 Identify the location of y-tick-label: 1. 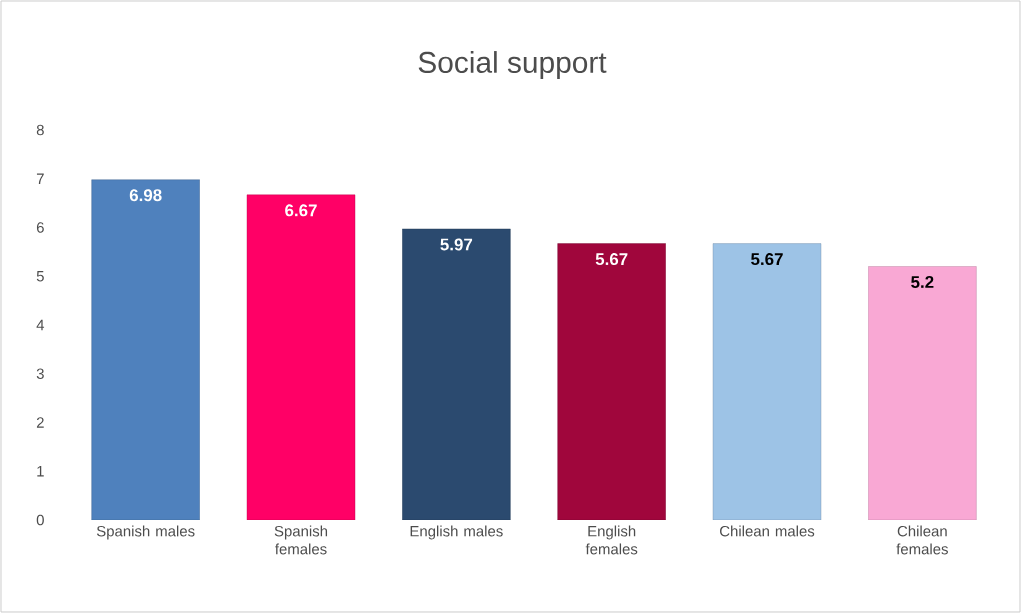
(40, 471).